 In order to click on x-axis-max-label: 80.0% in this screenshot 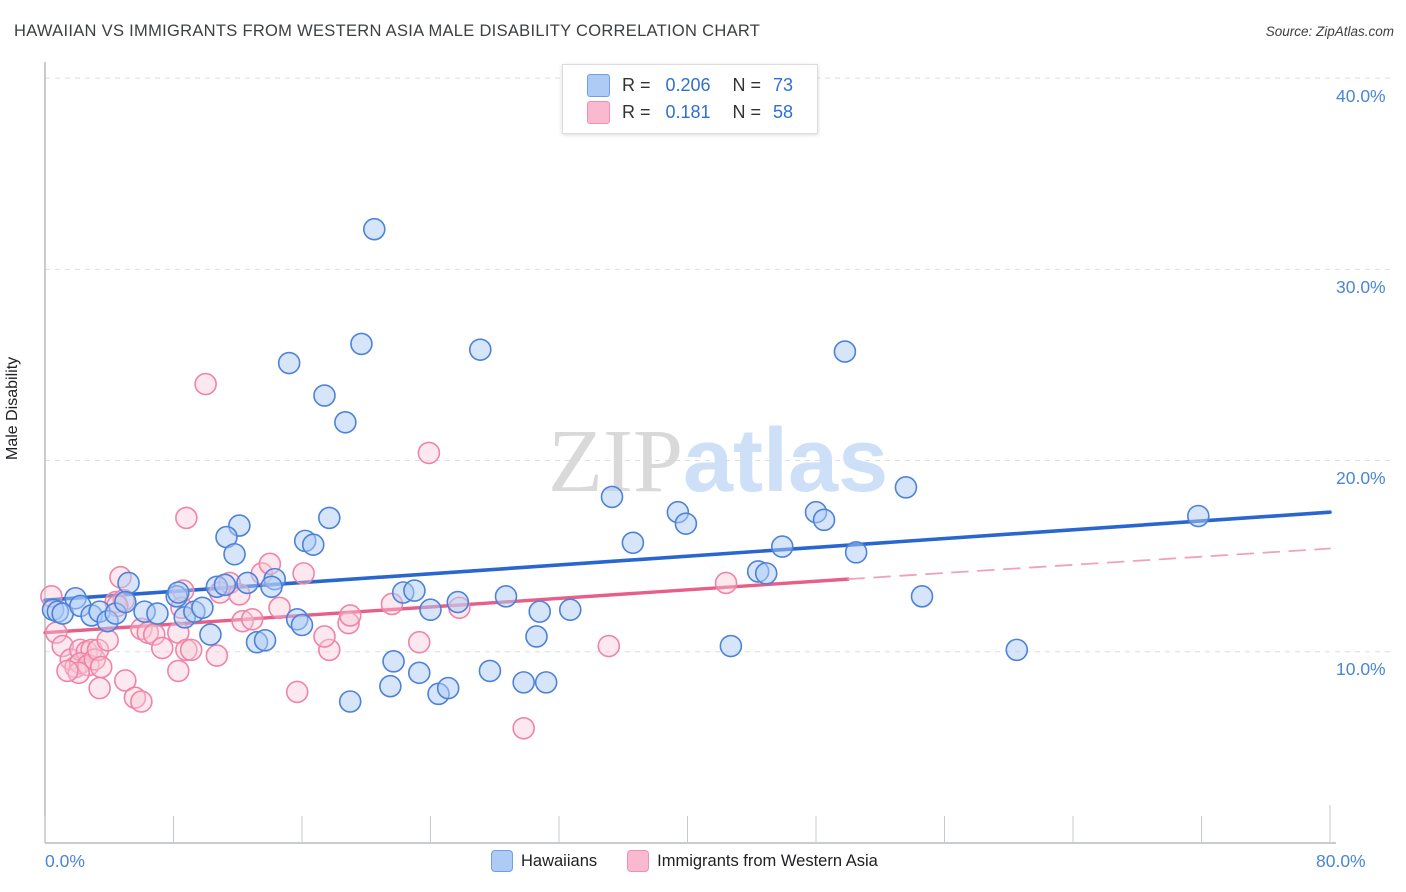, I will do `click(1341, 861)`.